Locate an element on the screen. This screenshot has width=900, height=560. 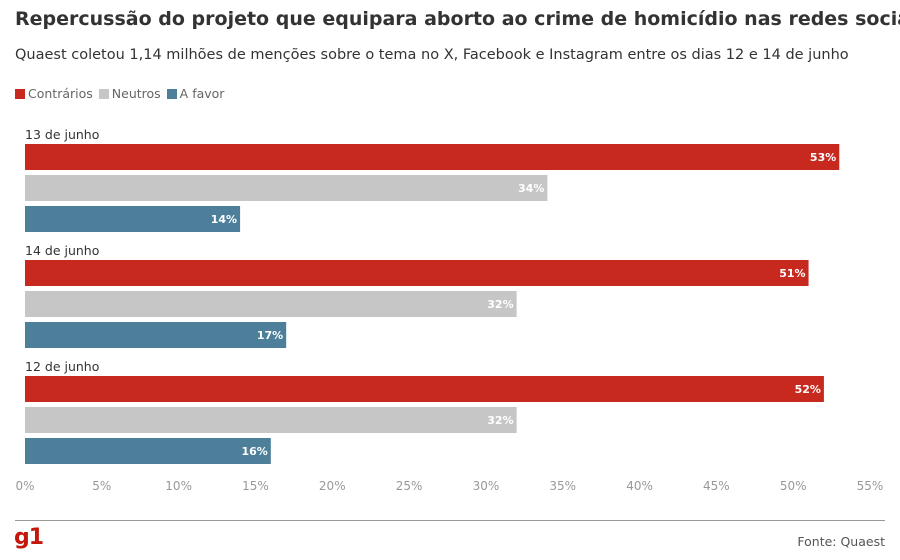
data-label: 53% is located at coordinates (823, 157).